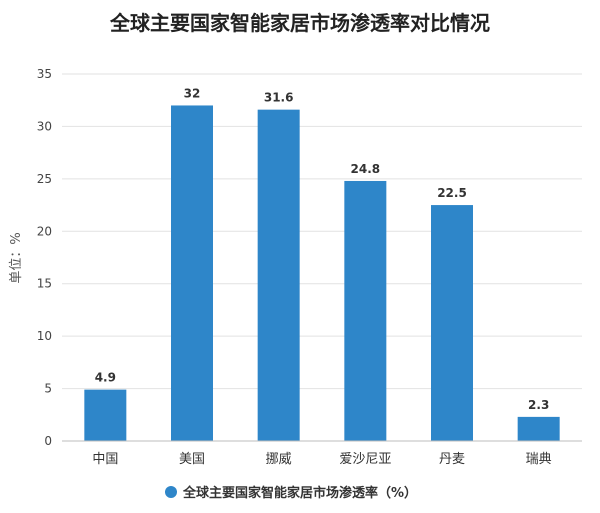  What do you see at coordinates (299, 23) in the screenshot?
I see `chart-title: 全球主要国家智能家居市场渗透率对比情况` at bounding box center [299, 23].